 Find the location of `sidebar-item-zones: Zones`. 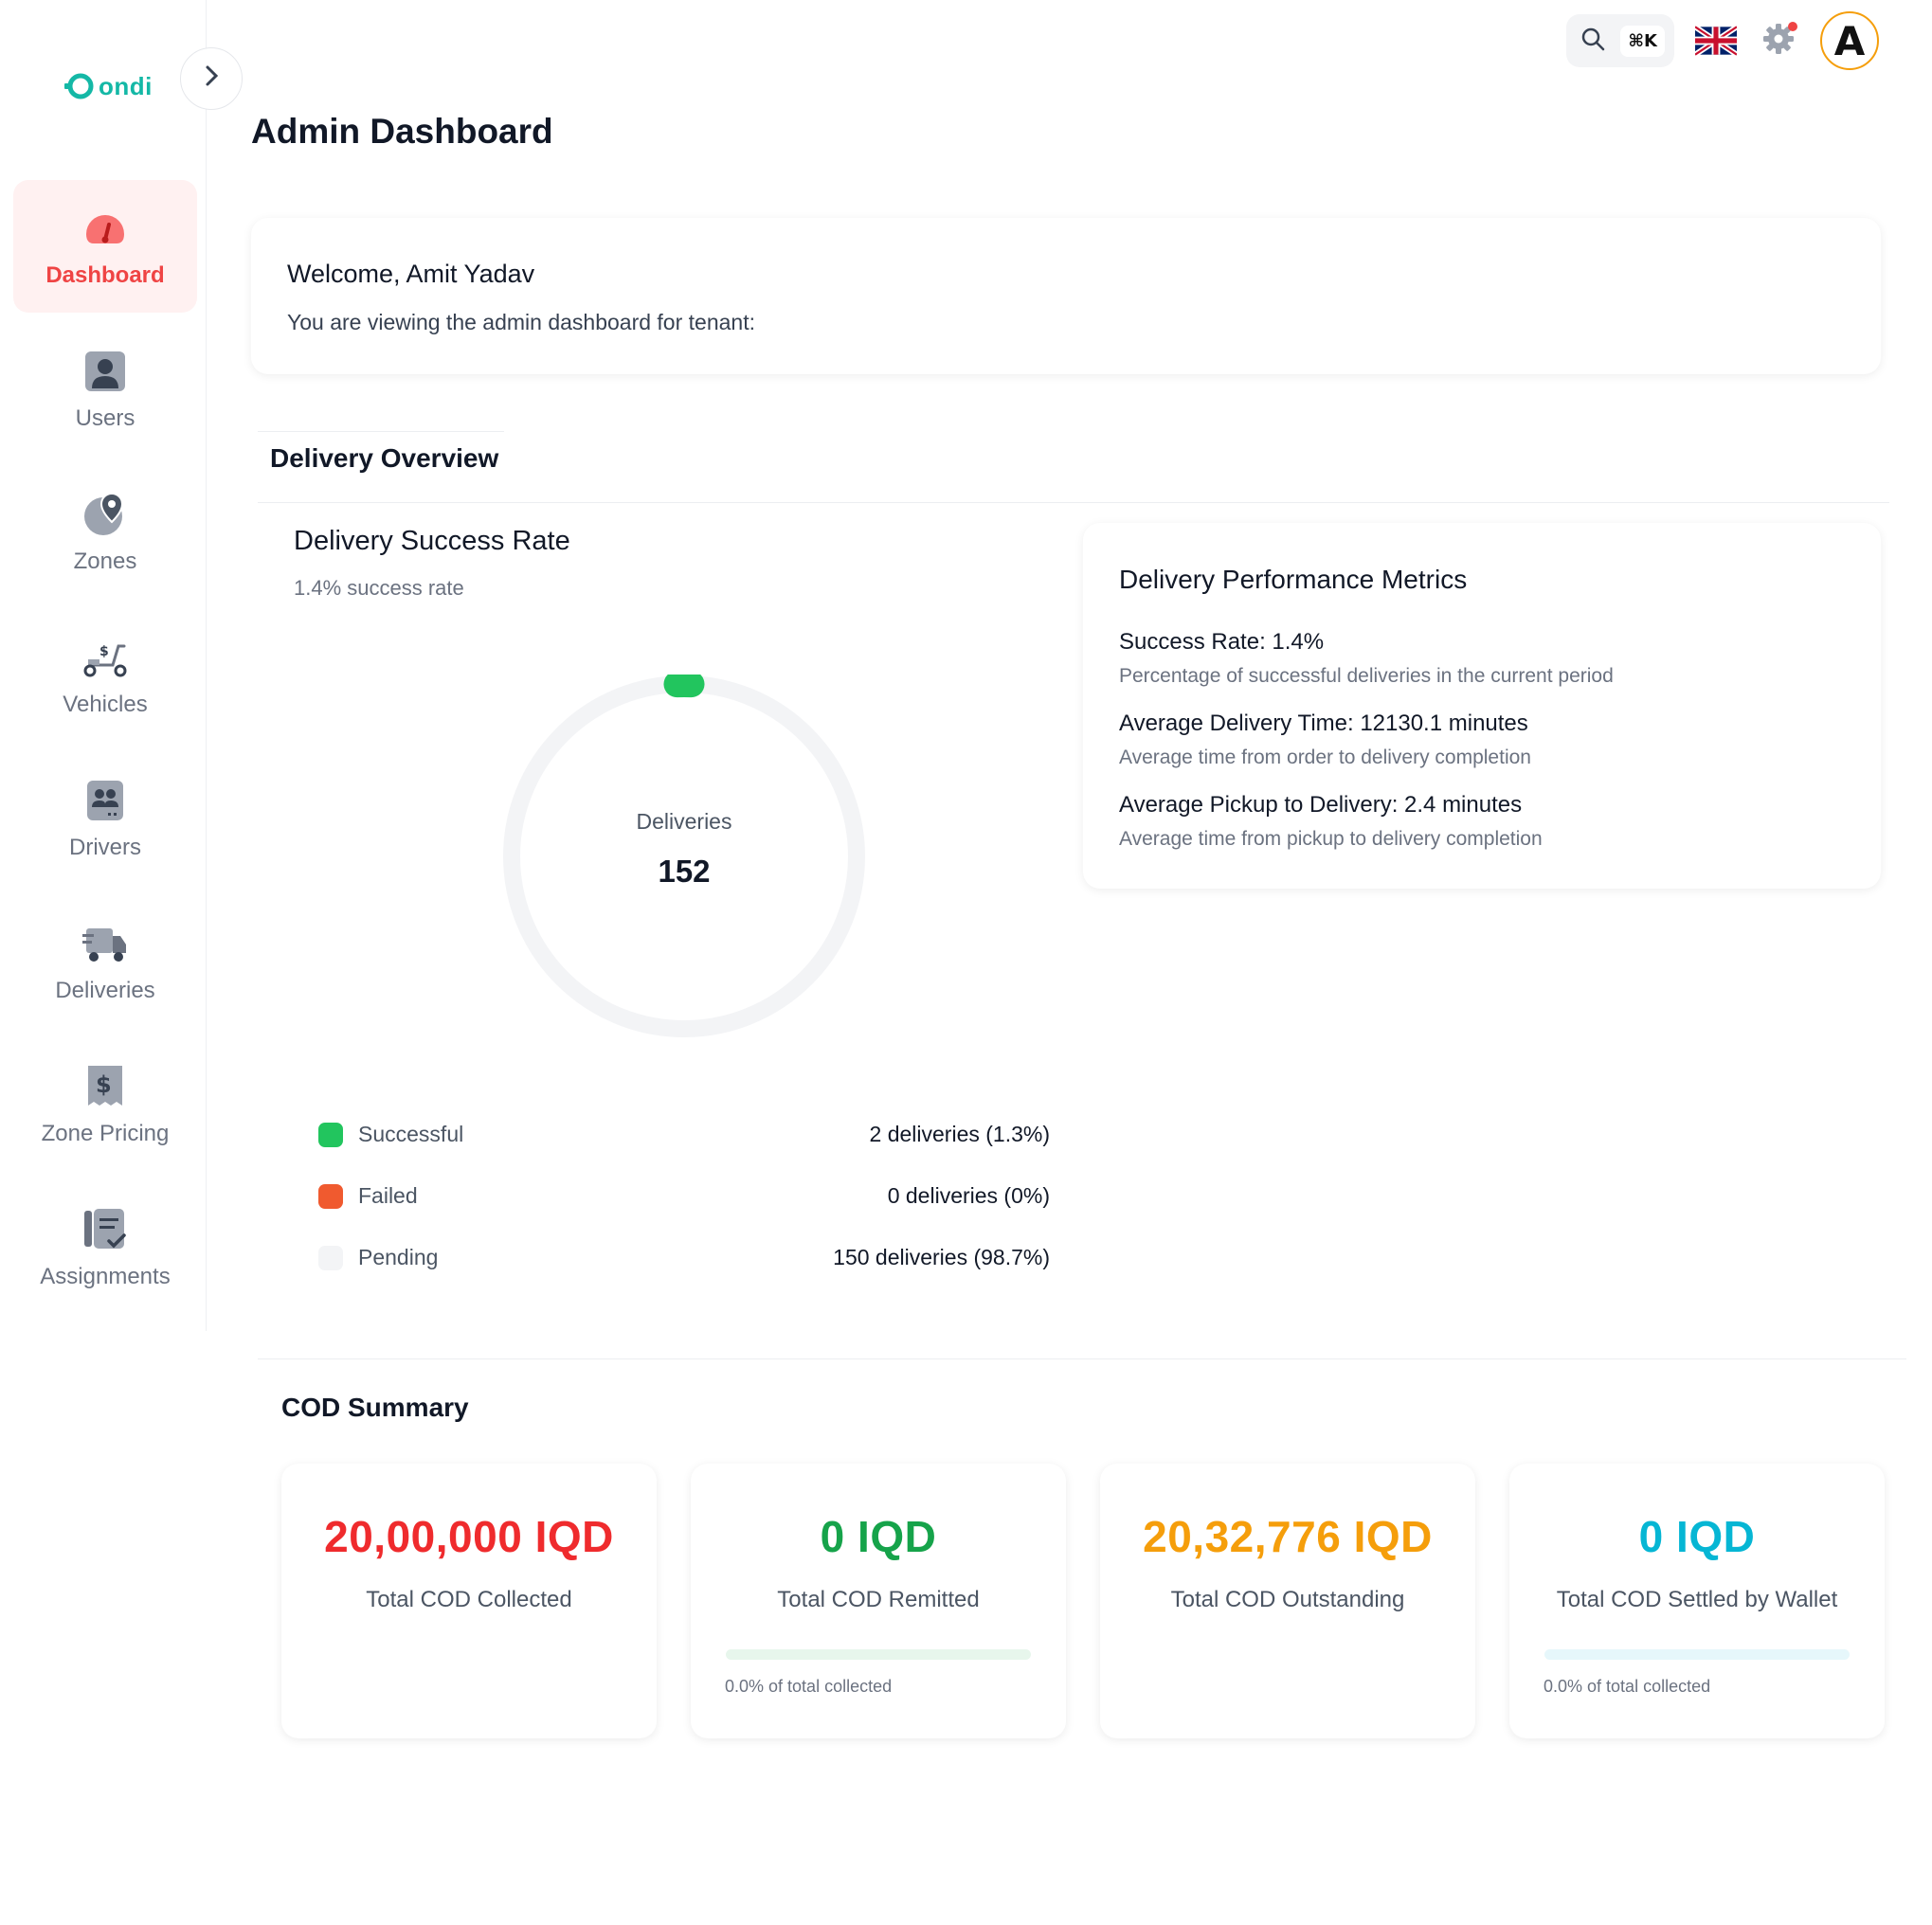

sidebar-item-zones: Zones is located at coordinates (105, 533).